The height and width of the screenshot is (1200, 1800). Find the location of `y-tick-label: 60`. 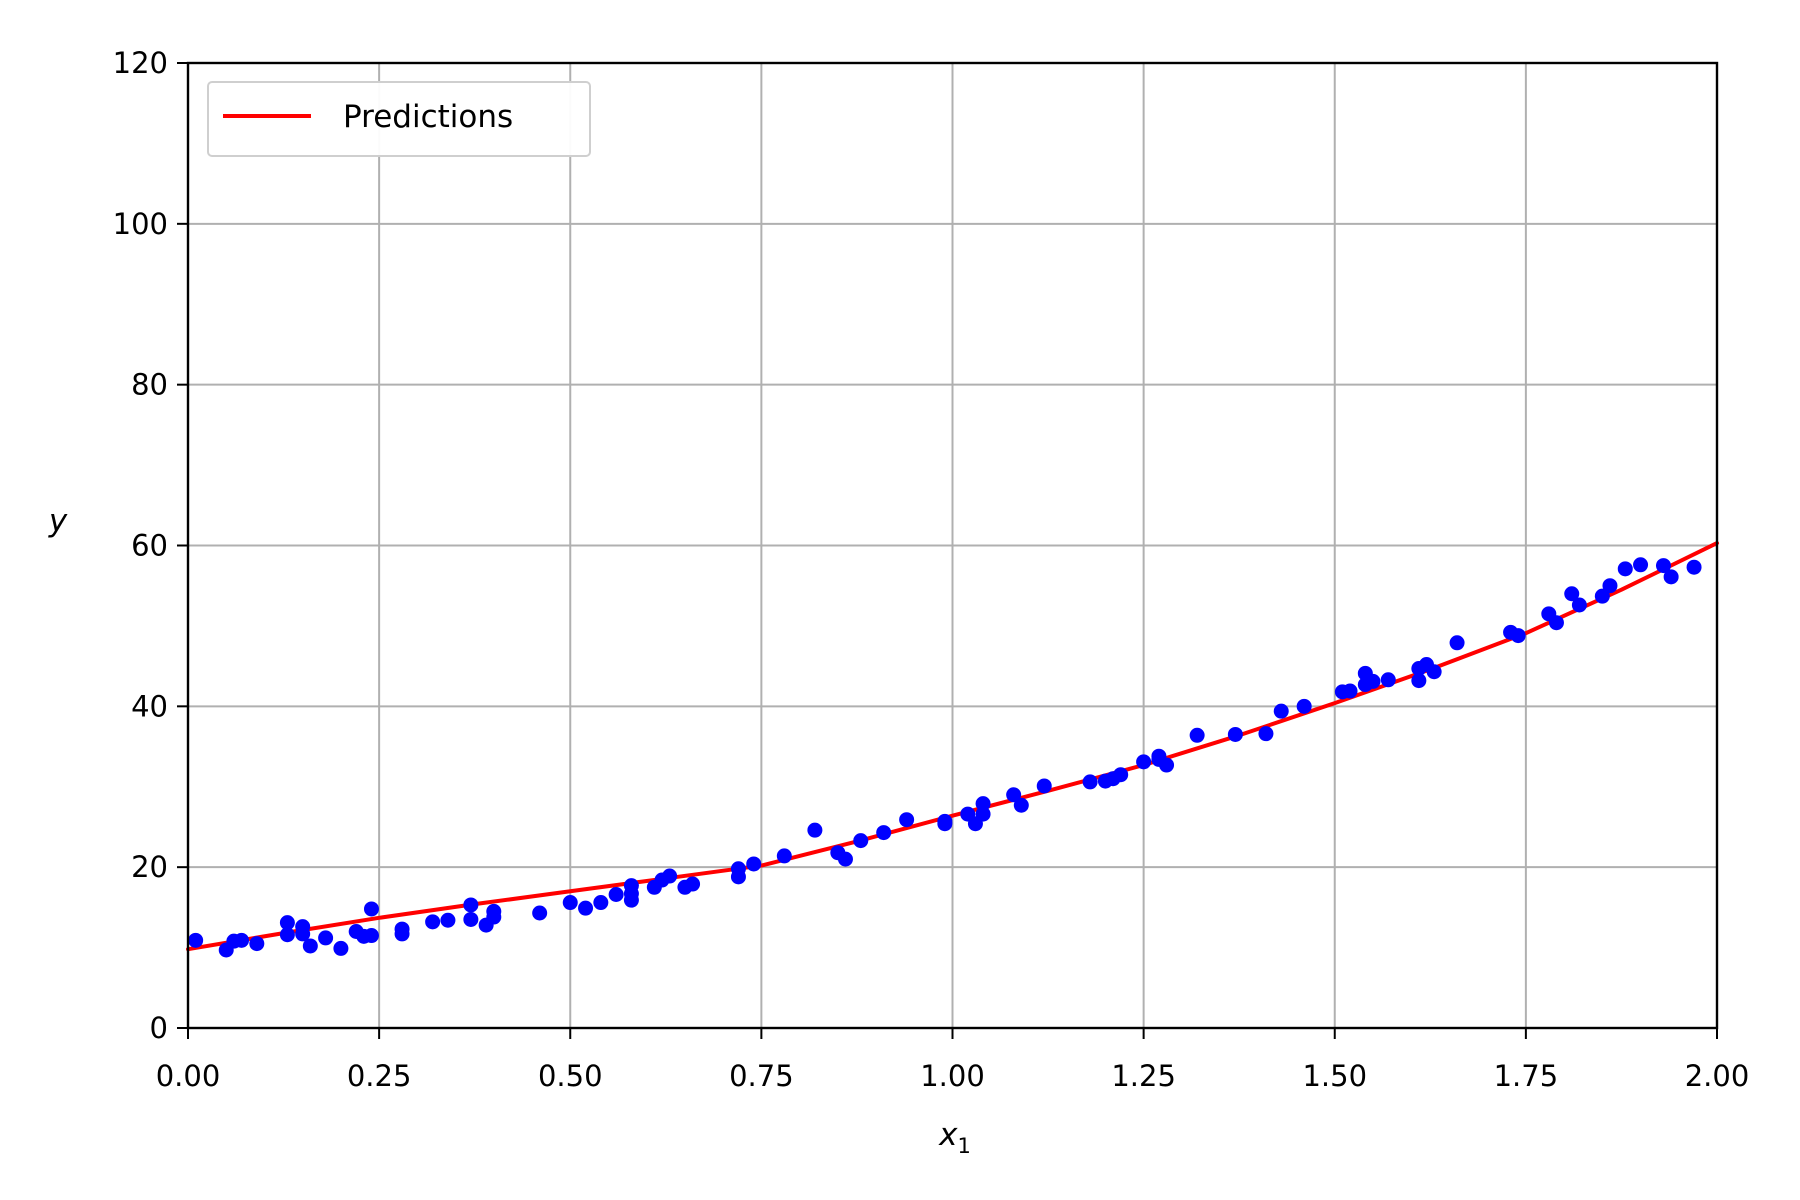

y-tick-label: 60 is located at coordinates (149, 546).